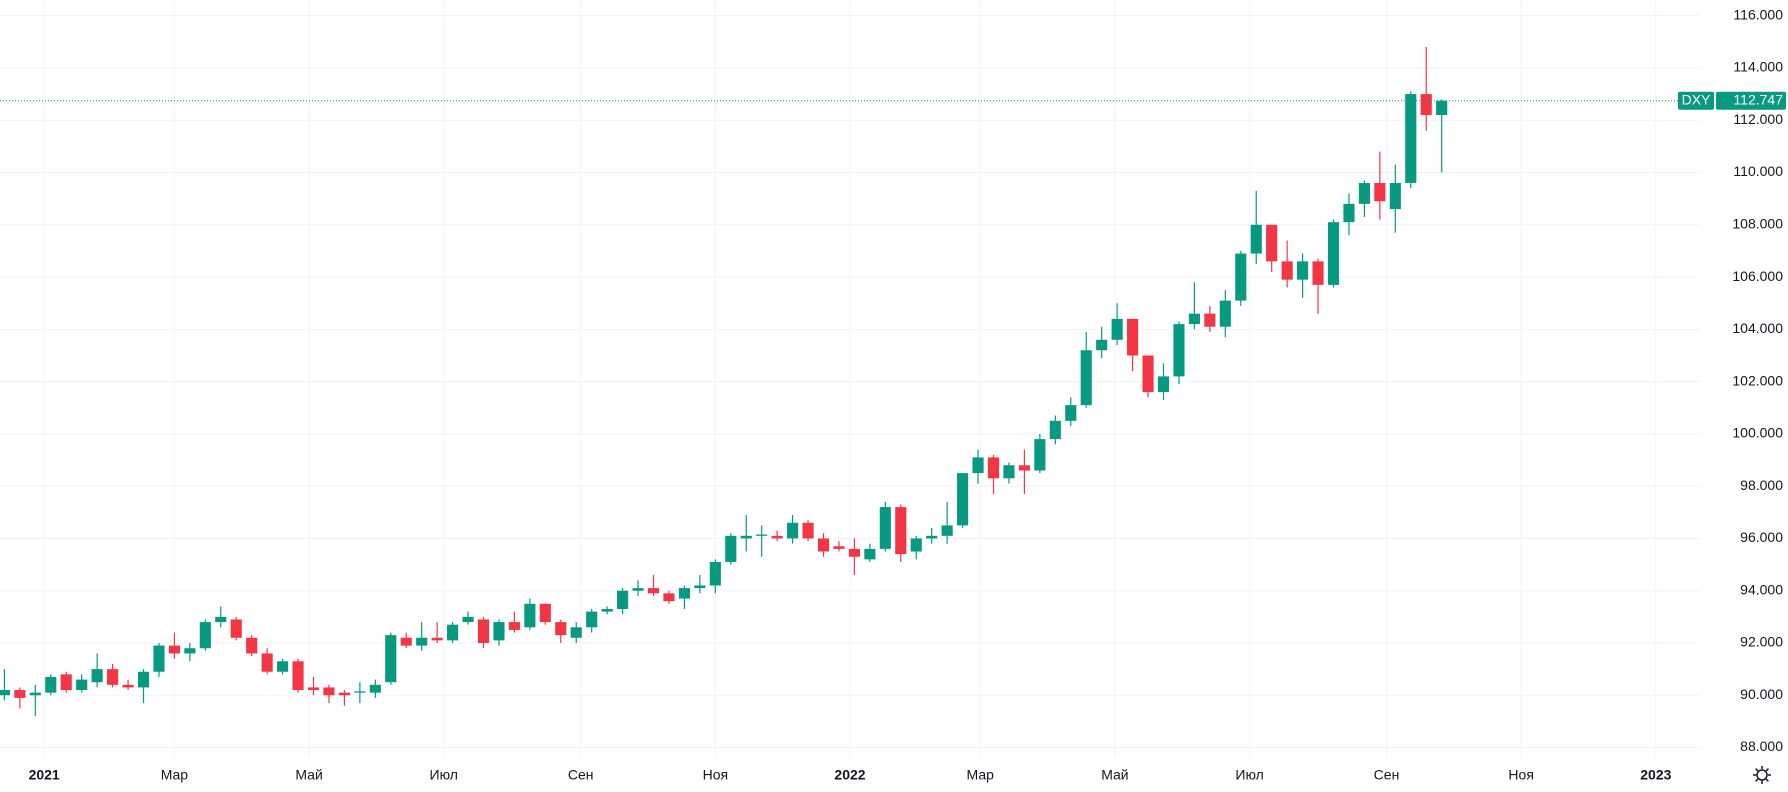  What do you see at coordinates (1758, 119) in the screenshot?
I see `y-tick-label: 112.000` at bounding box center [1758, 119].